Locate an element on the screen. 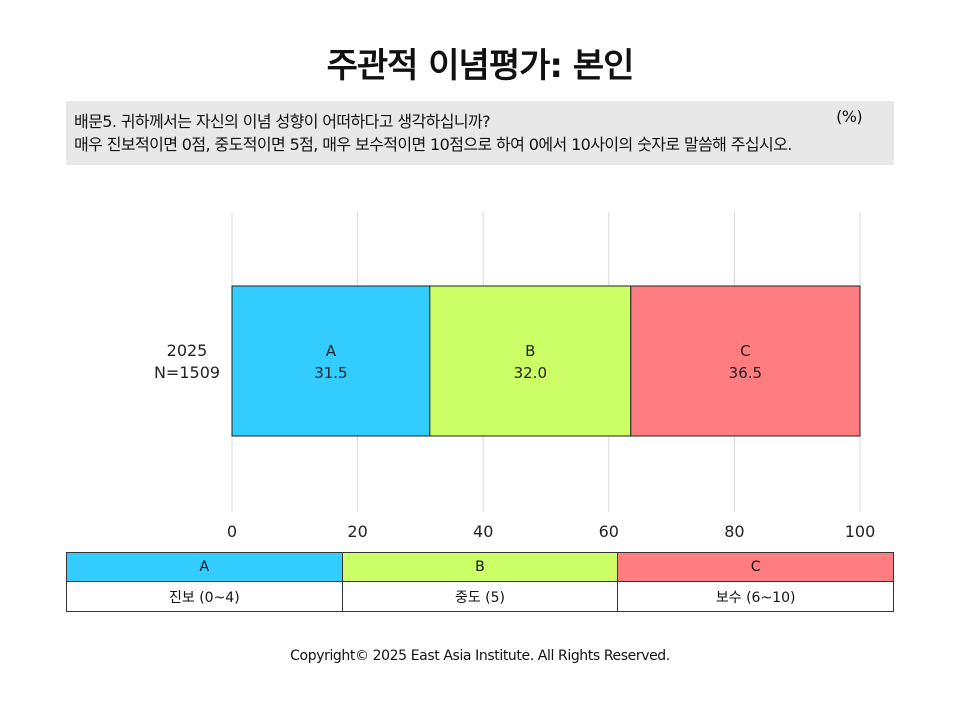 This screenshot has width=960, height=720. legend-key-c: C is located at coordinates (755, 567).